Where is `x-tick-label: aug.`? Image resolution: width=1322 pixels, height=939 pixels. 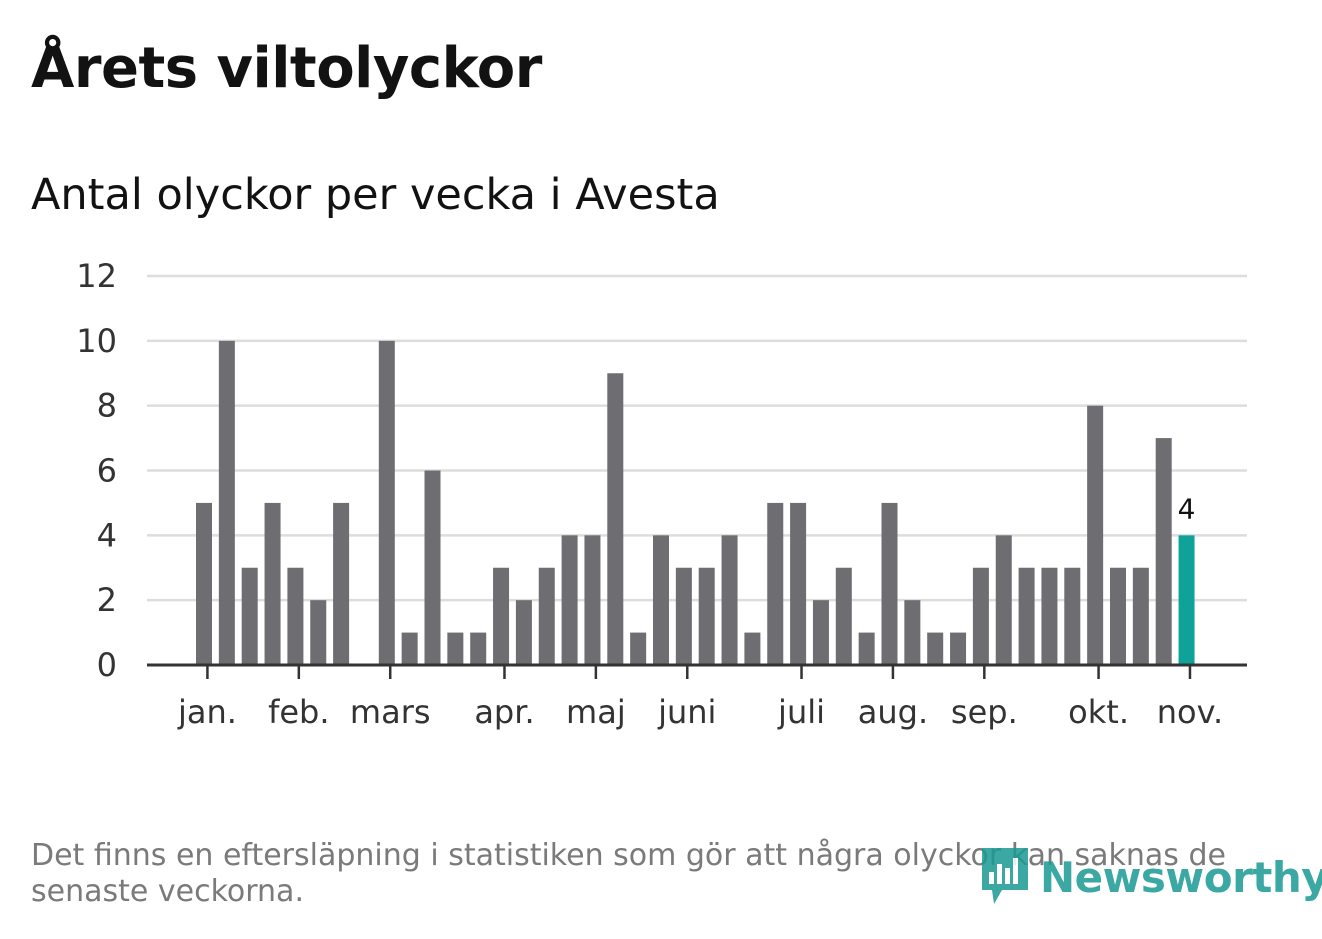
x-tick-label: aug. is located at coordinates (893, 712).